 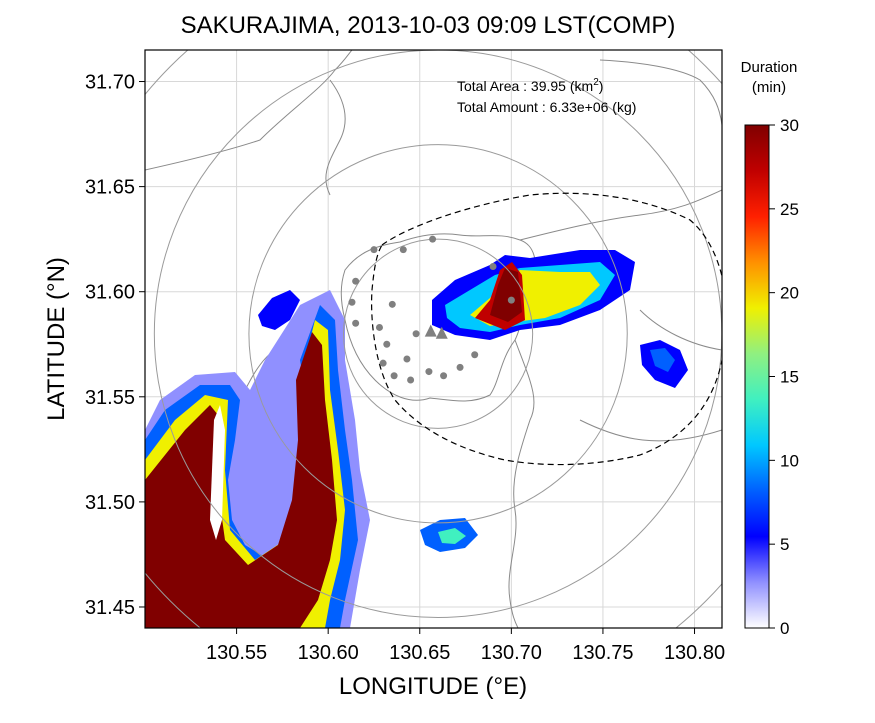 What do you see at coordinates (419, 653) in the screenshot?
I see `x-tick-label: 130.65` at bounding box center [419, 653].